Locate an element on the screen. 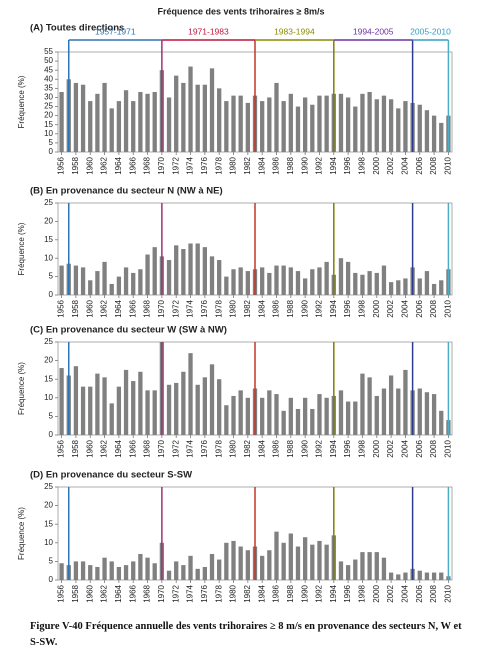 This screenshot has height=657, width=482. panel-title: (D) En provenance du secteur S-SW is located at coordinates (111, 475).